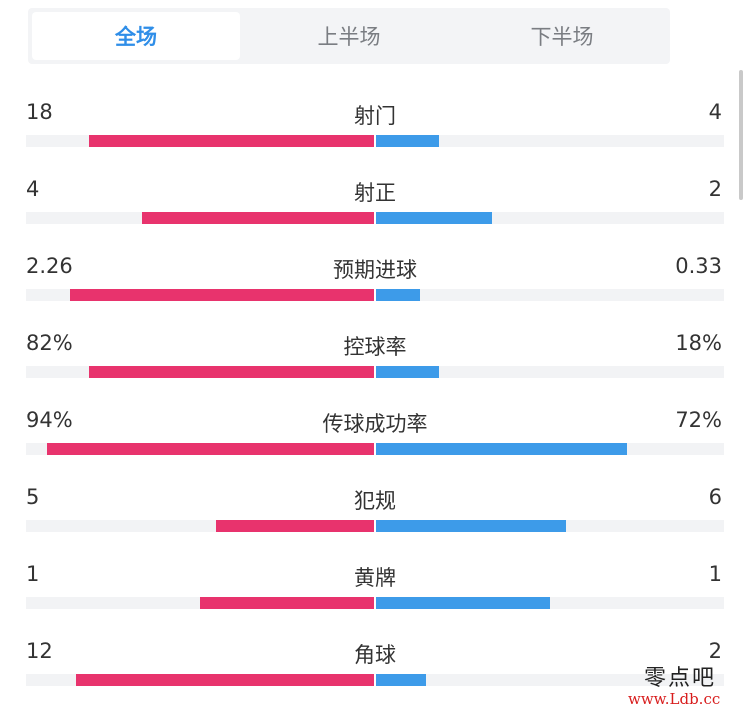 The height and width of the screenshot is (716, 750). I want to click on stat-label: 犯规, so click(375, 501).